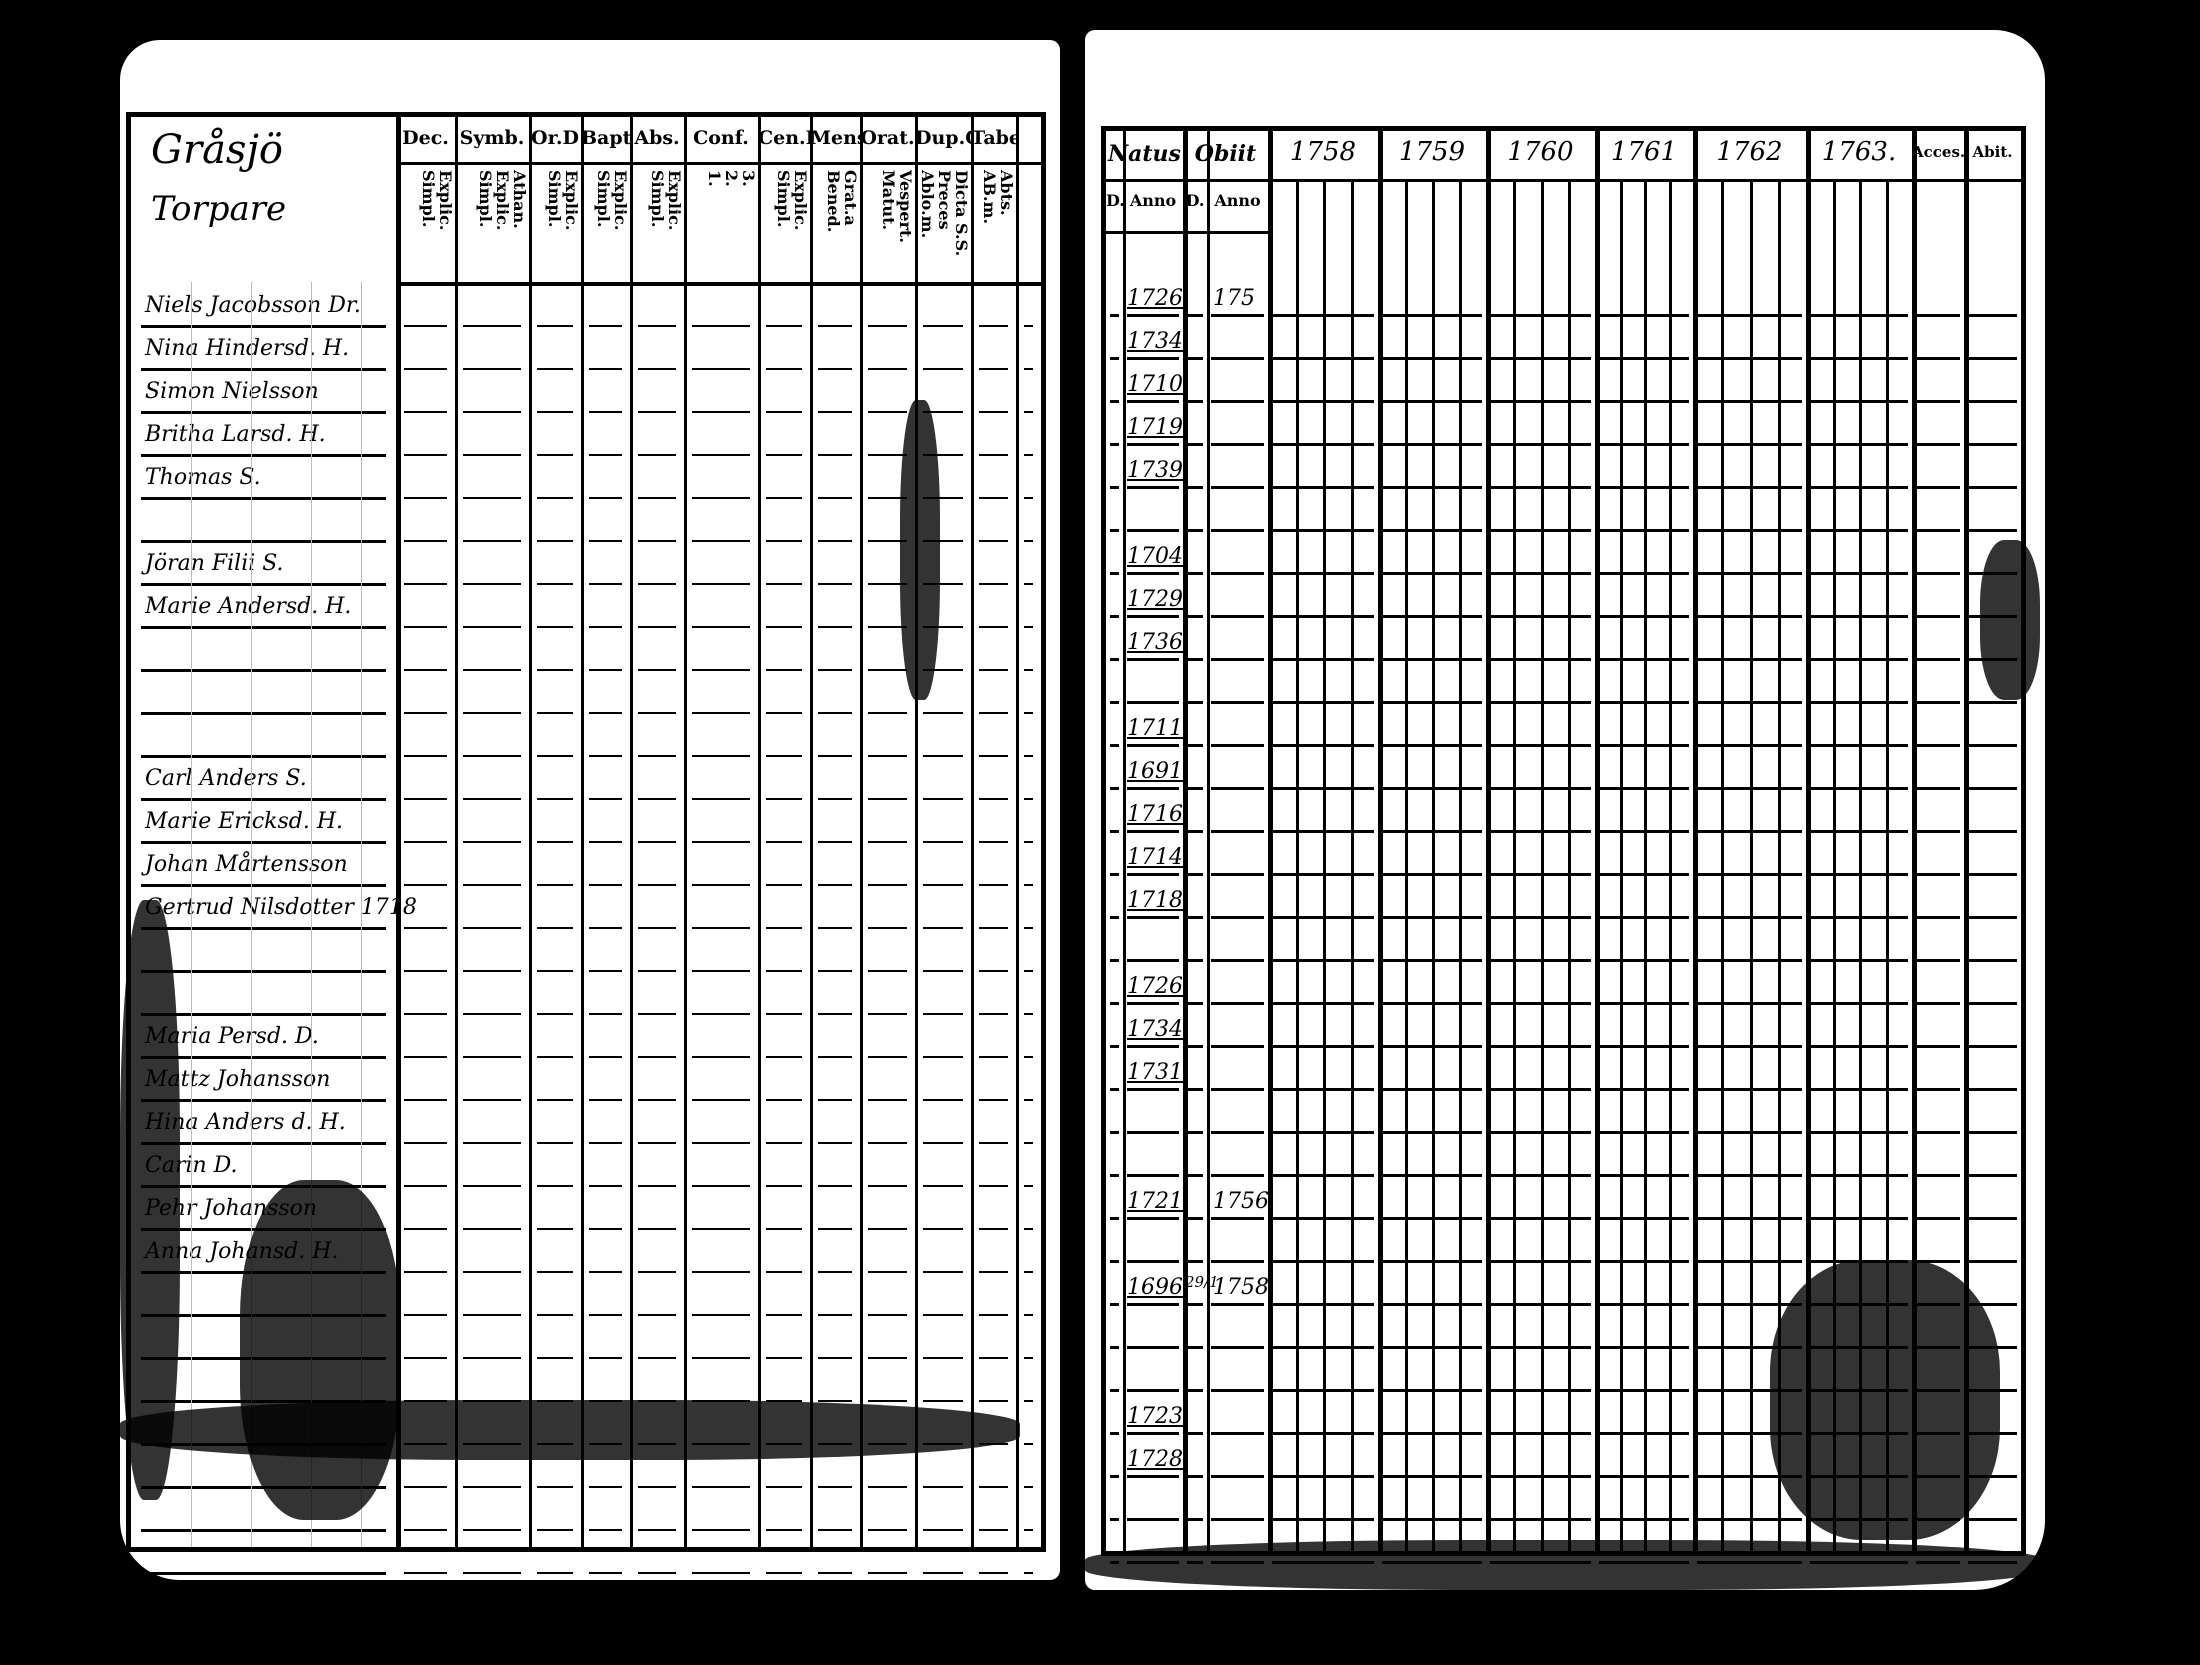  Describe the element at coordinates (1114, 200) in the screenshot. I see `subheader-d: D.` at that location.